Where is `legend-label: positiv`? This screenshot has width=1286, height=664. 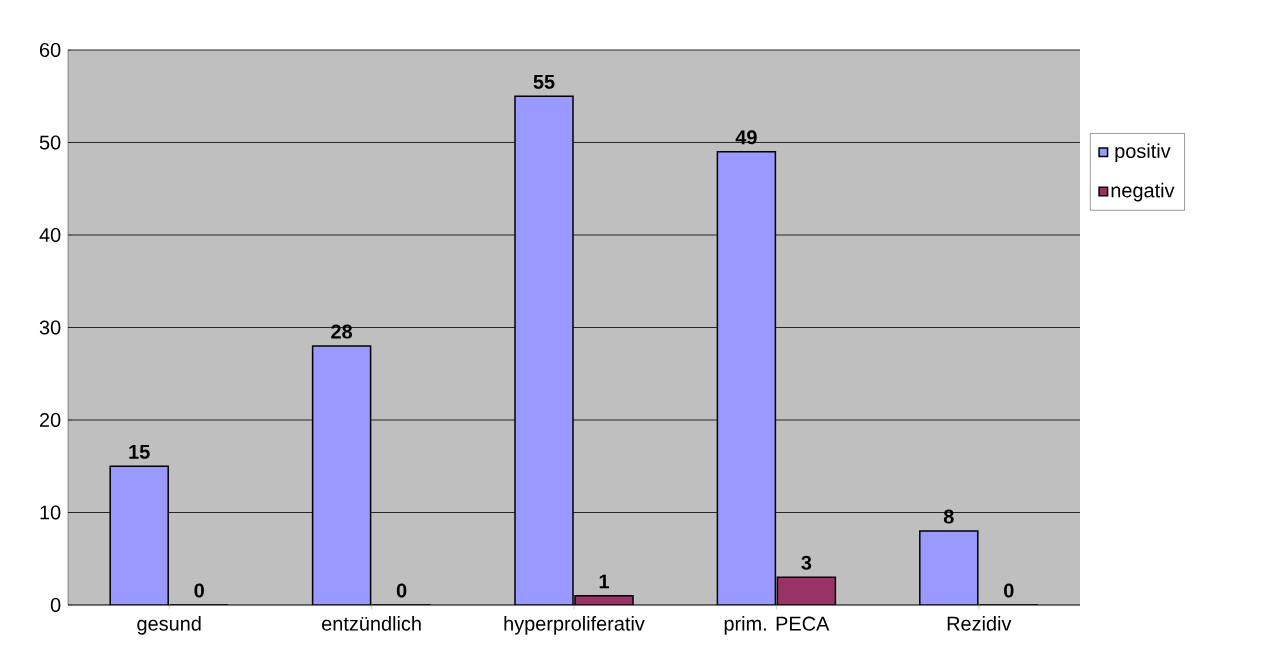
legend-label: positiv is located at coordinates (1143, 153).